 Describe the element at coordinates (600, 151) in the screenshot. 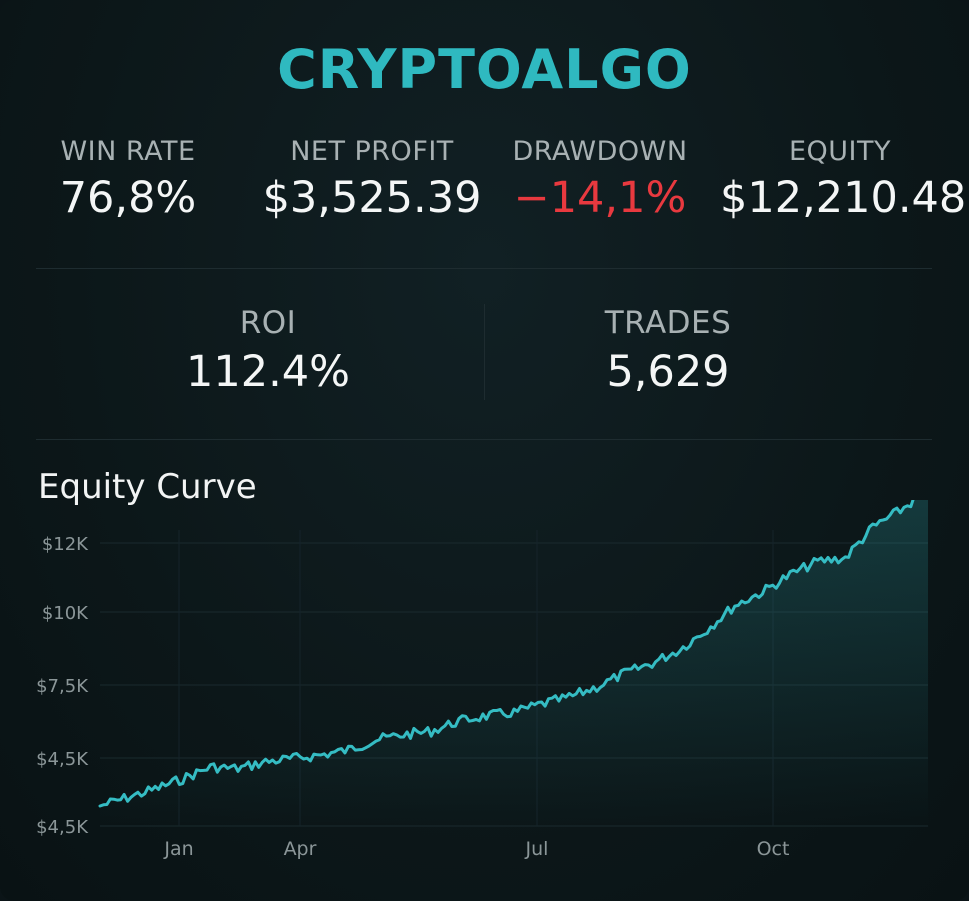

I see `stat-label: DRAWDOWN` at that location.